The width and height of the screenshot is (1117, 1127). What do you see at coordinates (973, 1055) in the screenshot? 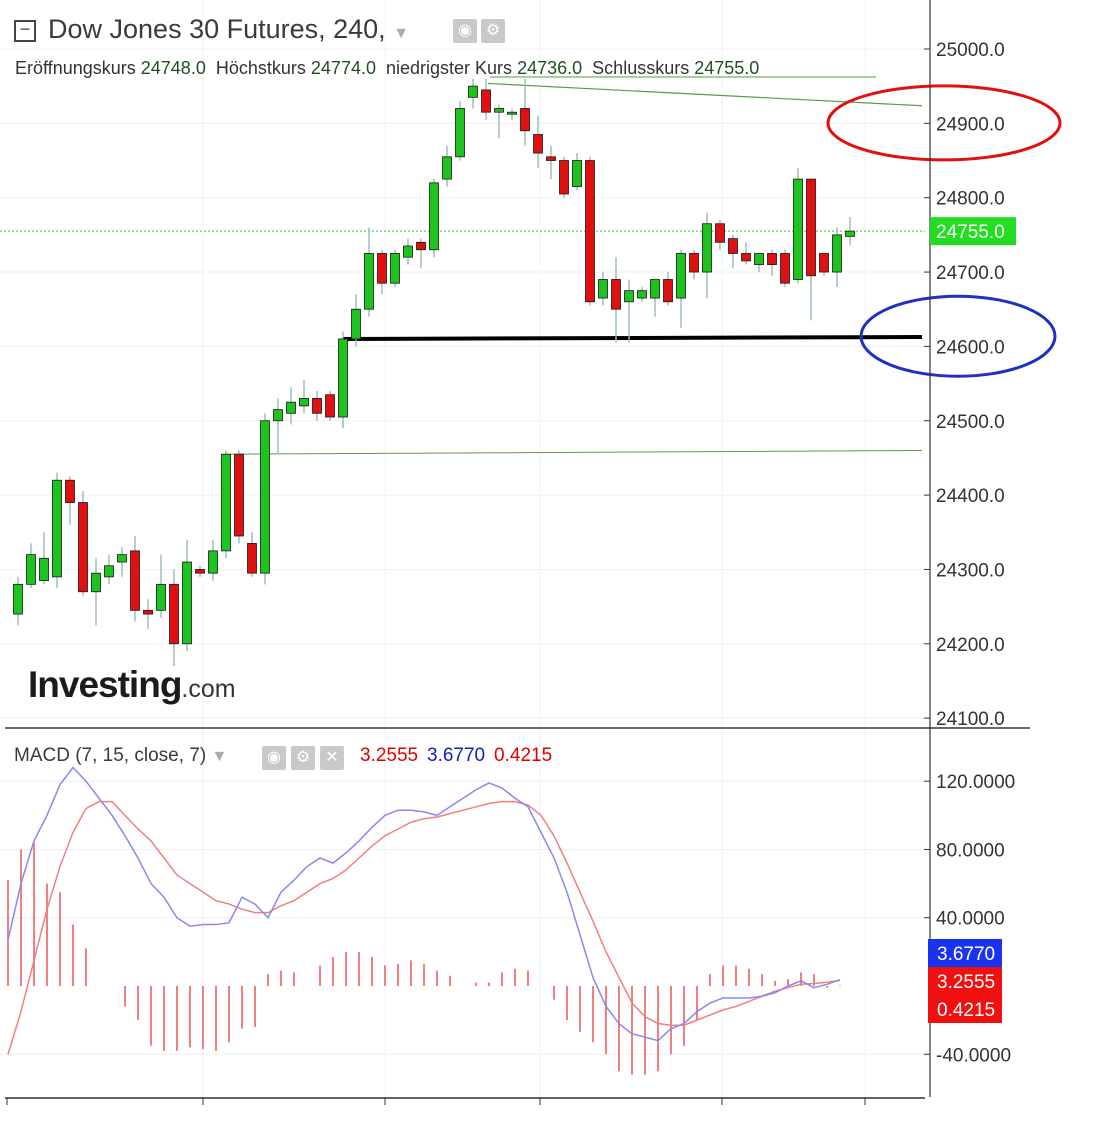
I see `macd-tick-label: -40.0000` at bounding box center [973, 1055].